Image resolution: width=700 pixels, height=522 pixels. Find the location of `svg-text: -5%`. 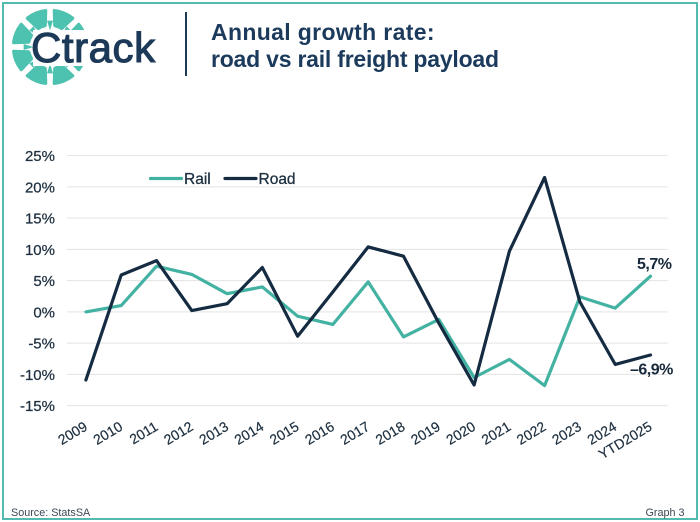

svg-text: -5% is located at coordinates (41, 344).